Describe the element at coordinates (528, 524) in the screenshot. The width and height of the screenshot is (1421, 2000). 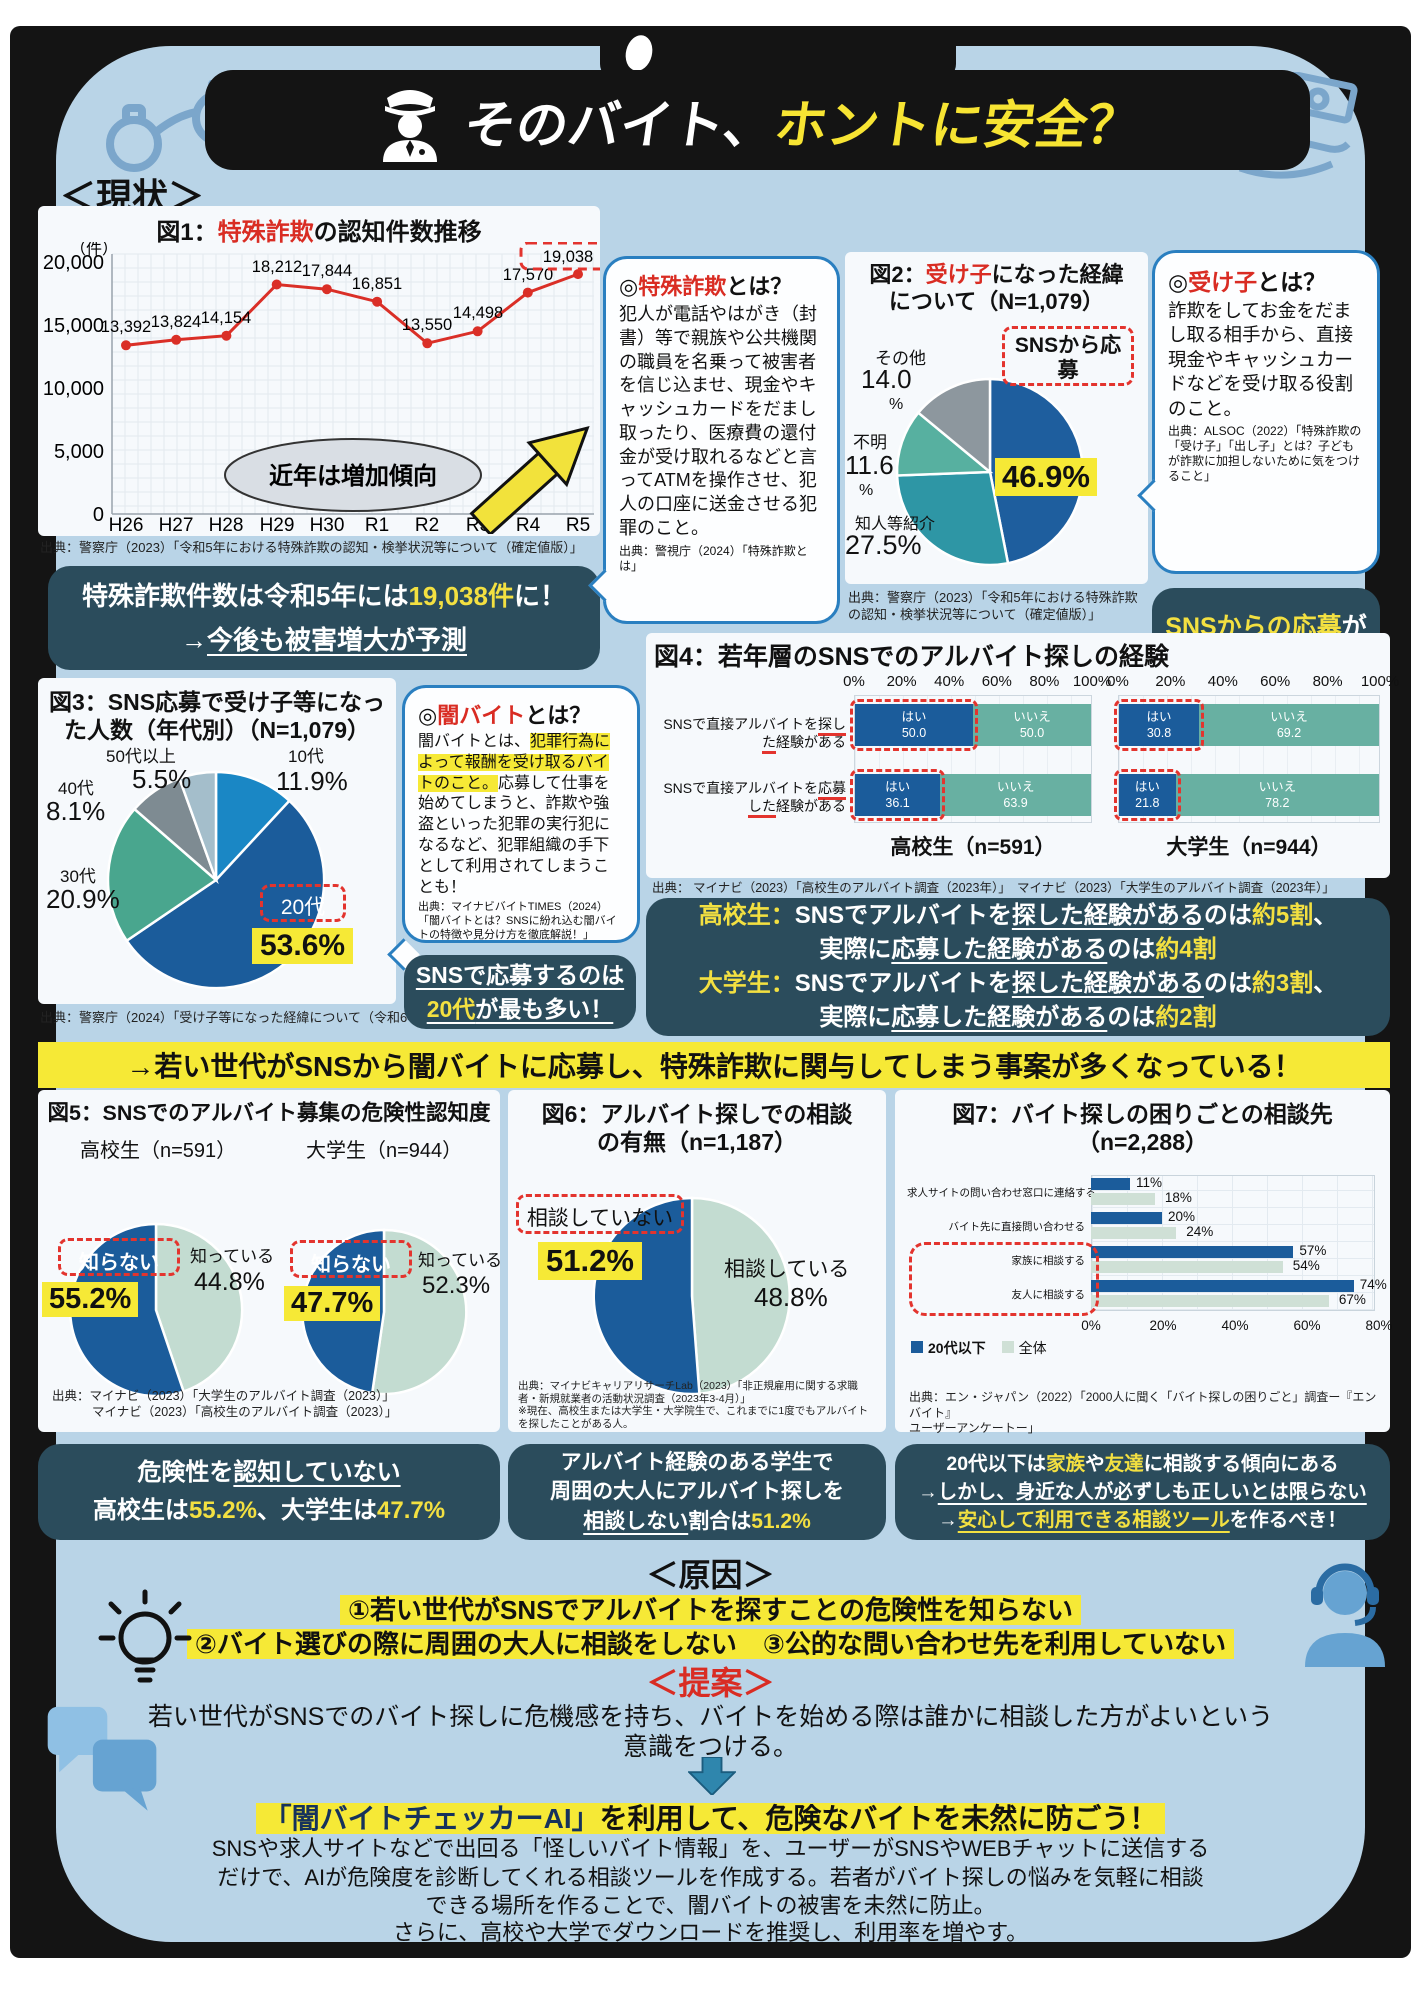
I see `svg-text: R4` at that location.